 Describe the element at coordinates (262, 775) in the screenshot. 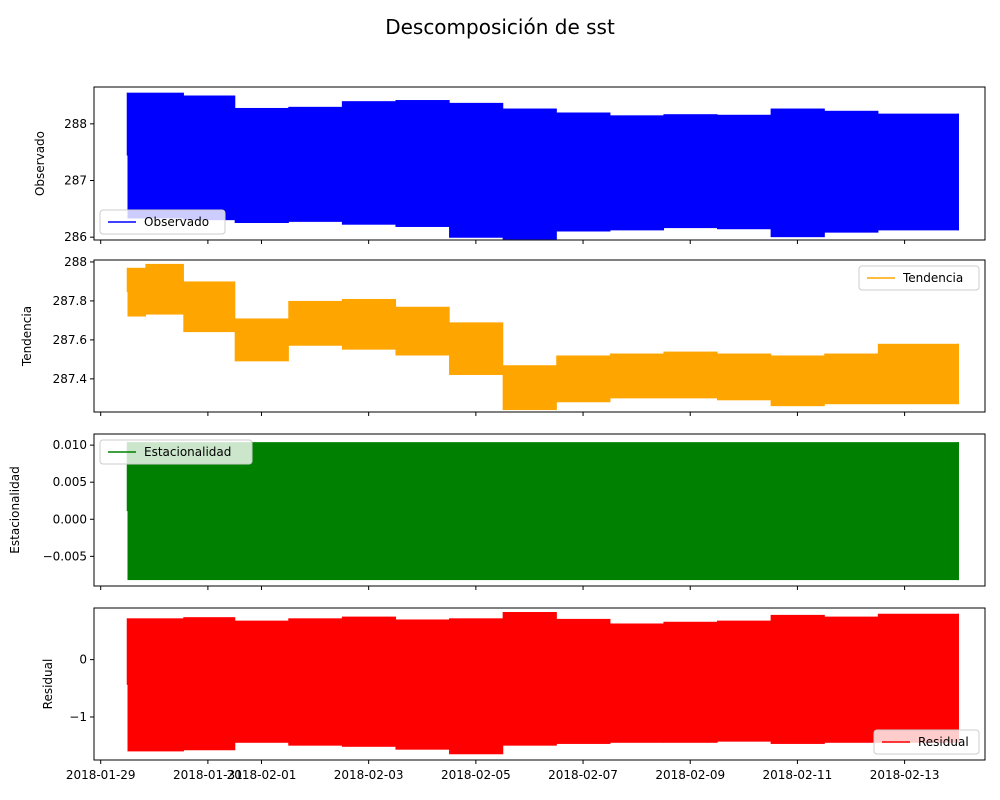

I see `x-tick-label: 2018-02-01` at that location.